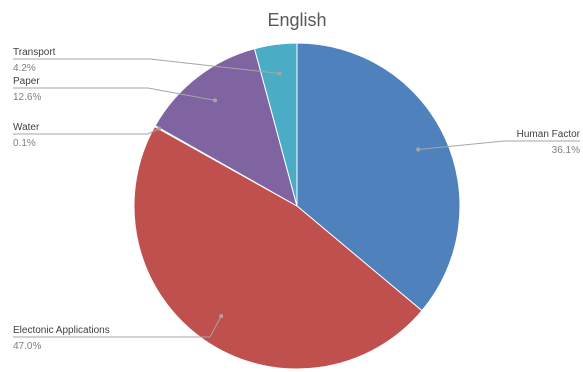  What do you see at coordinates (24, 68) in the screenshot?
I see `data-label-value-transport: 4.2%` at bounding box center [24, 68].